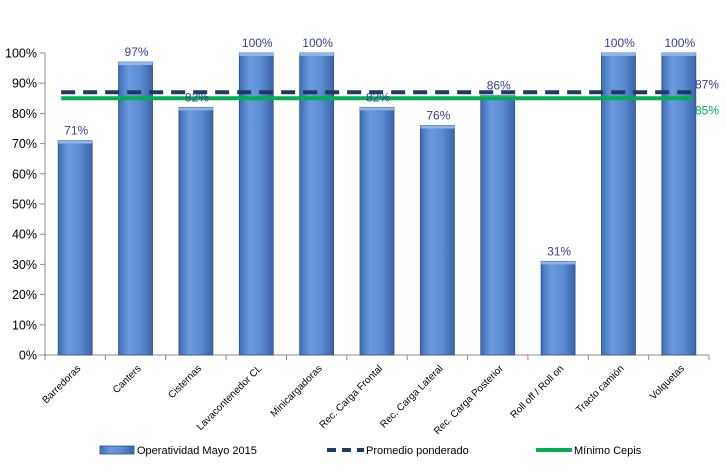 This screenshot has height=475, width=726. What do you see at coordinates (411, 396) in the screenshot?
I see `x-tick-label: Rec. Carga Lateral` at bounding box center [411, 396].